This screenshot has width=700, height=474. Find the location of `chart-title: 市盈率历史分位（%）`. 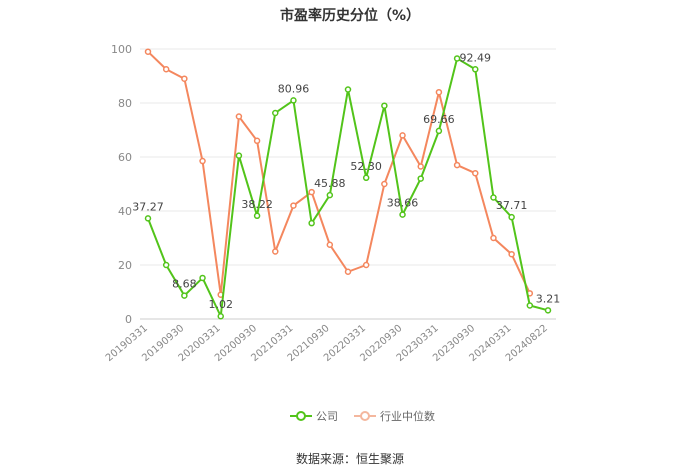

chart-title: 市盈率历史分位（%） is located at coordinates (350, 16).